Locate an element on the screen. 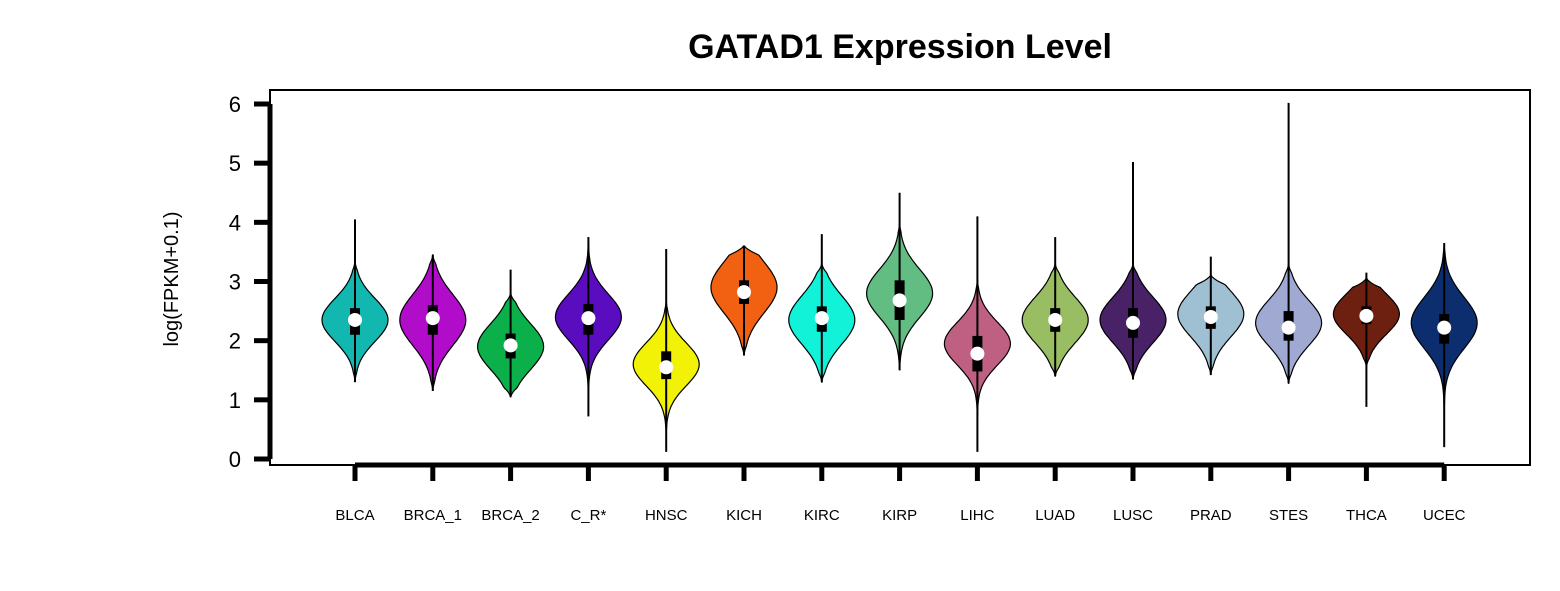 This screenshot has width=1560, height=591. y-tick-label: 0 is located at coordinates (235, 459).